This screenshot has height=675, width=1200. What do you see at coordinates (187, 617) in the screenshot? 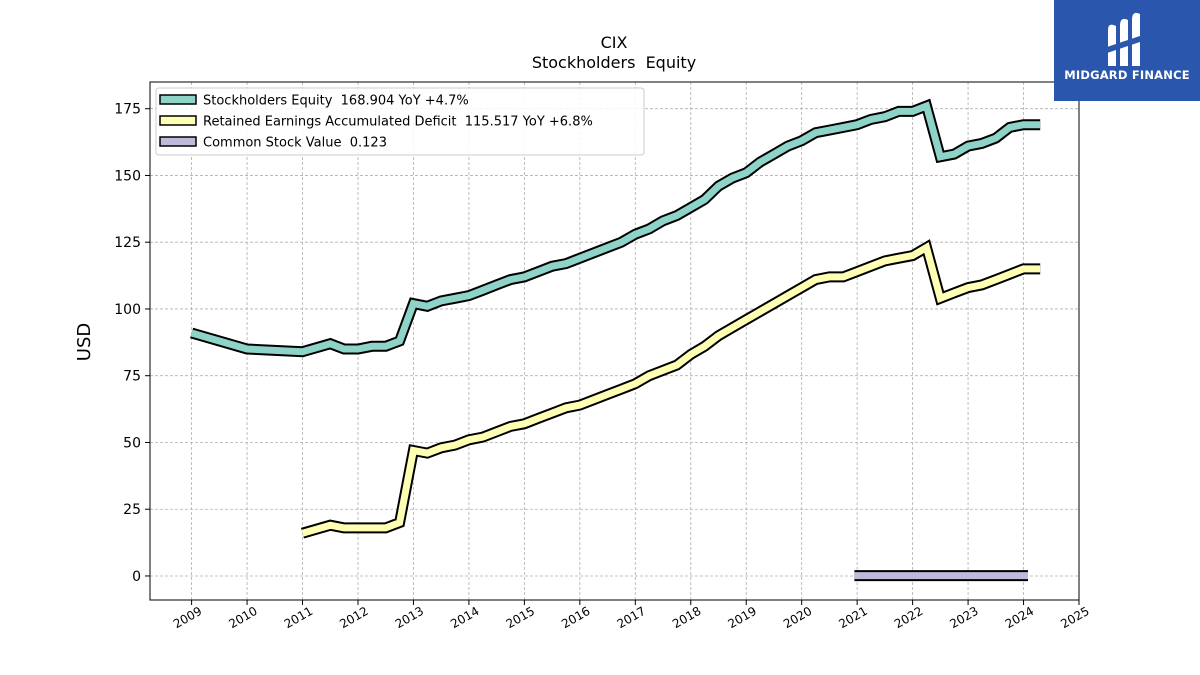
I see `x-tick-label: 2009` at bounding box center [187, 617].